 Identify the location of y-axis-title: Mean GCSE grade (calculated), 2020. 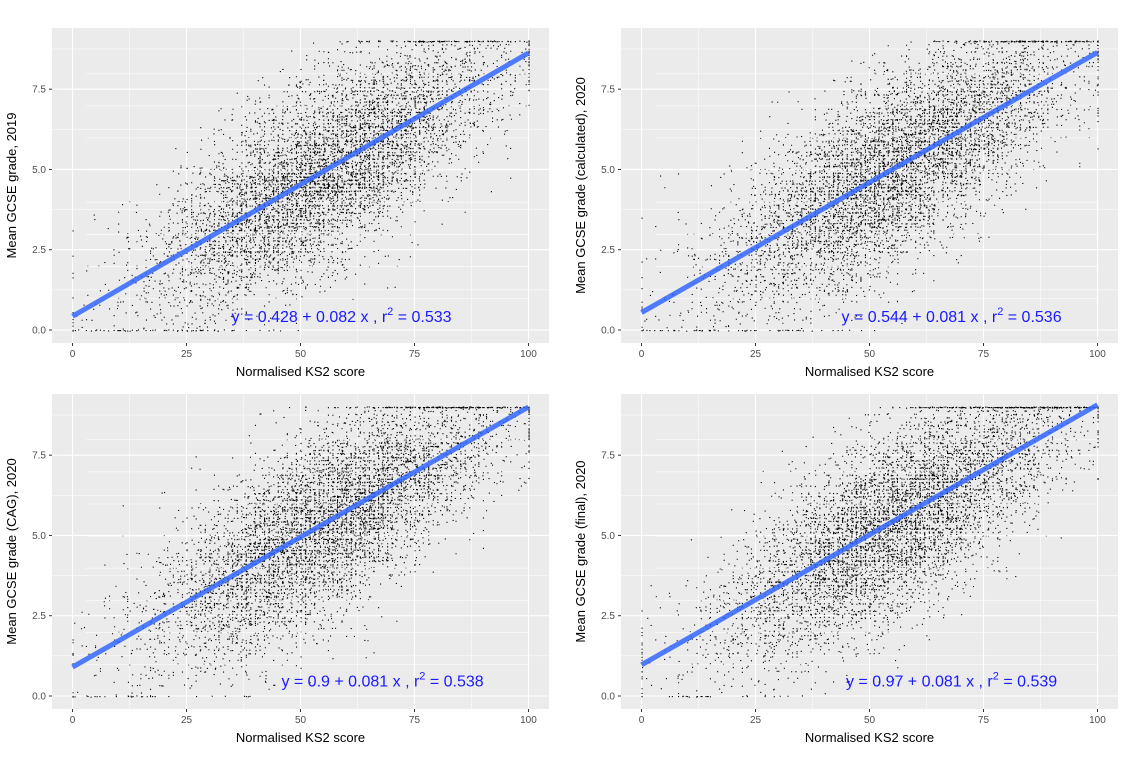
(580, 185).